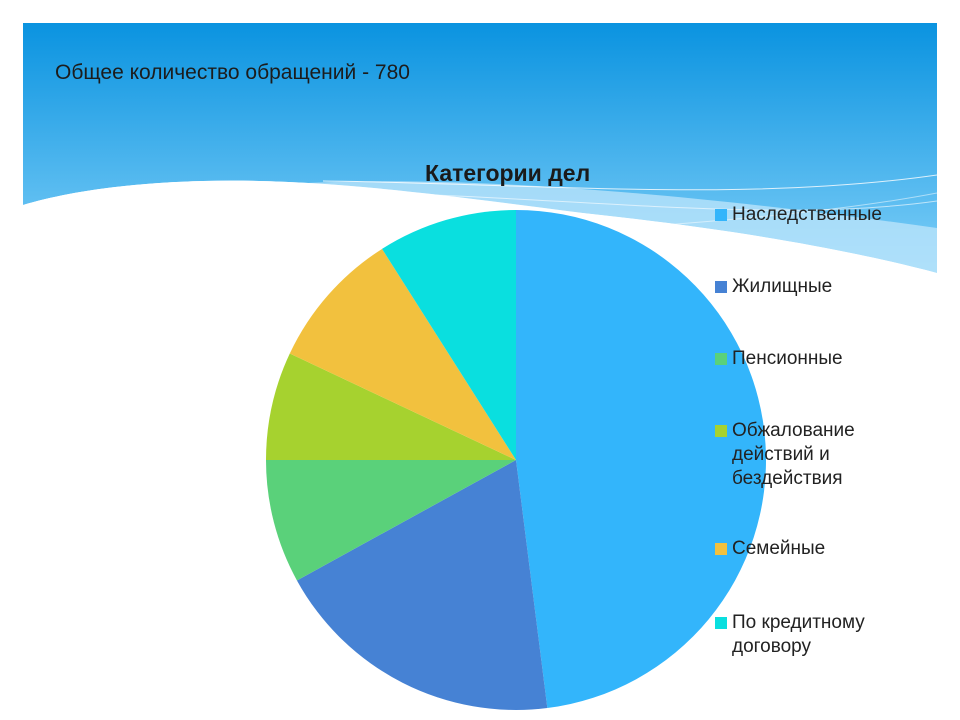 This screenshot has height=720, width=960. What do you see at coordinates (787, 358) in the screenshot?
I see `legend-label: Пенсионные` at bounding box center [787, 358].